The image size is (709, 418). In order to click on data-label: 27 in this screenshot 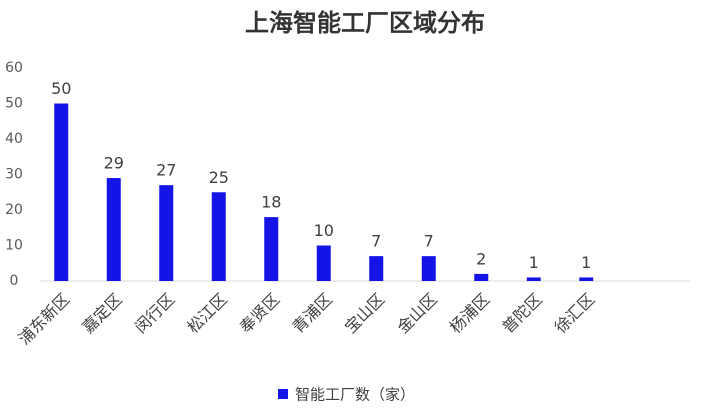, I will do `click(166, 170)`.